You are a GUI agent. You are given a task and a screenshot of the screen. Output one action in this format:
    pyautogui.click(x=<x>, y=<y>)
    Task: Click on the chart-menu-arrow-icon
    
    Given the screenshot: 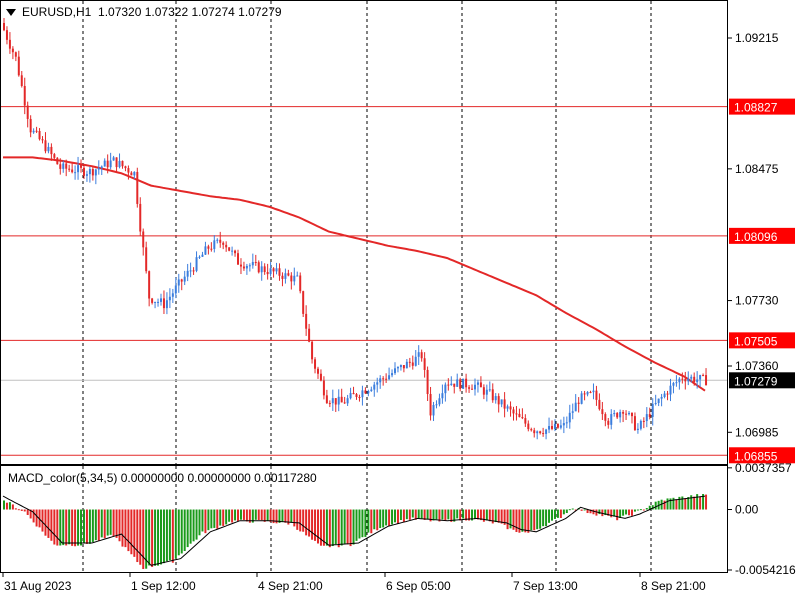 What is the action you would take?
    pyautogui.click(x=11, y=12)
    